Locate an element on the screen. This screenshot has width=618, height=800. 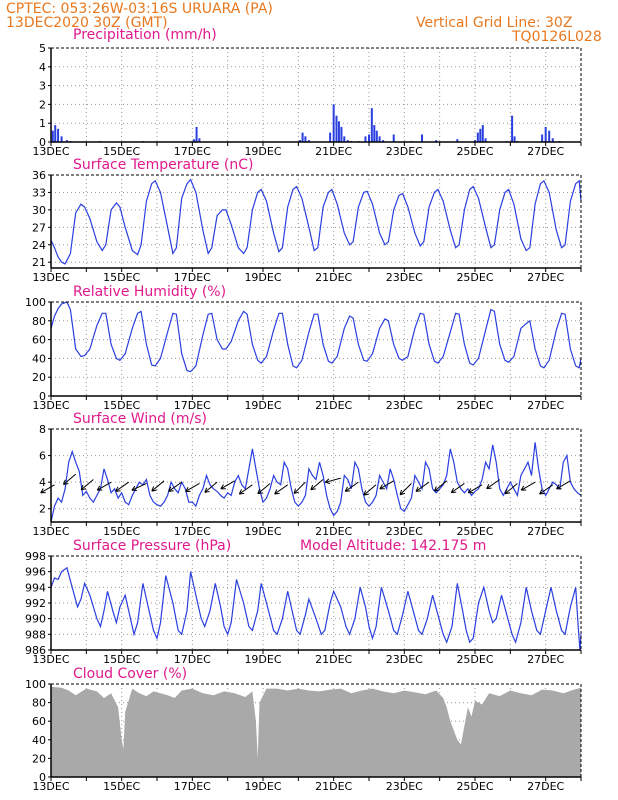
y-tick-label: 20 is located at coordinates (39, 758).